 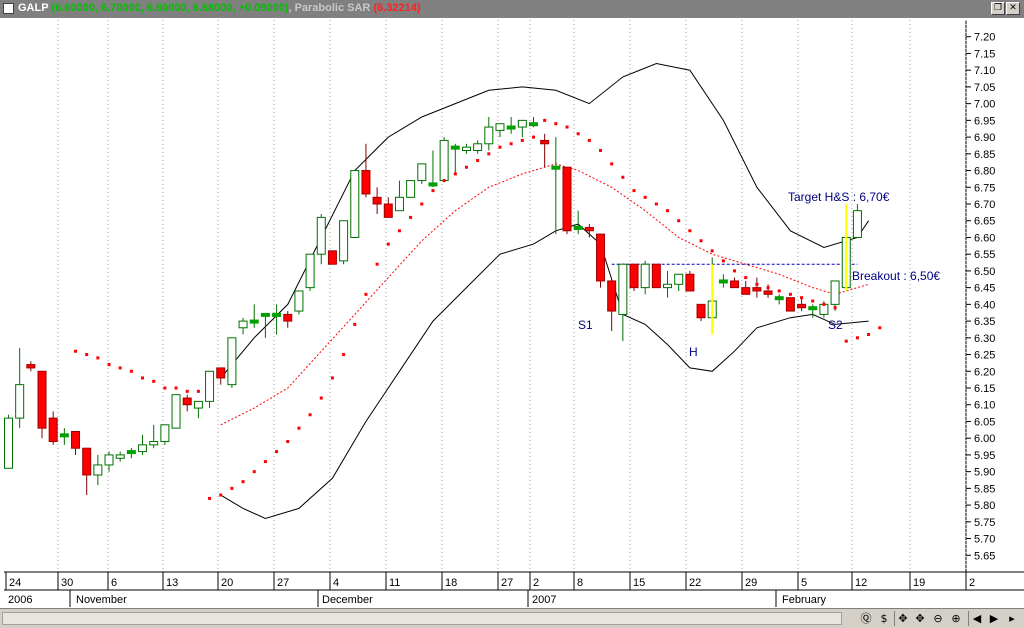 What do you see at coordinates (695, 583) in the screenshot?
I see `x-tick-label: 22` at bounding box center [695, 583].